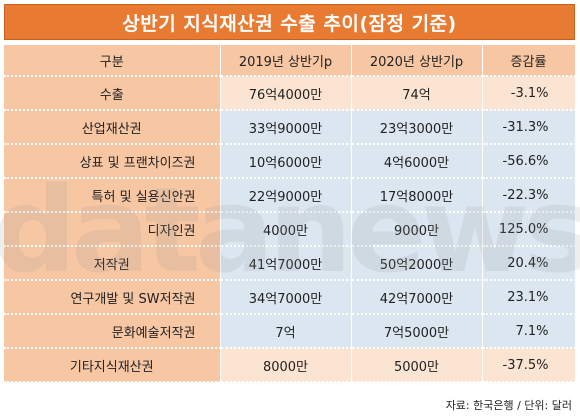  I want to click on table-row-other-ip: 기타지식재산권 8000만 5000만 -37.5%, so click(290, 365).